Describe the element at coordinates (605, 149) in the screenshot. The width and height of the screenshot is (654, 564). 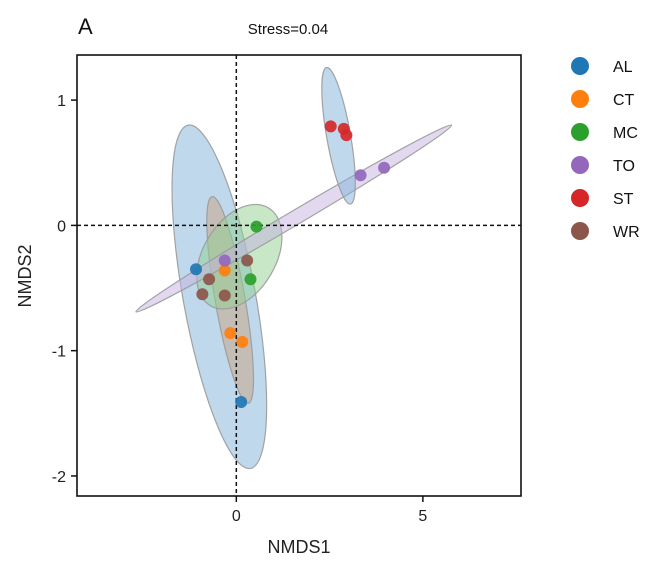
I see `legend: AL CT MC TO ST WR` at that location.